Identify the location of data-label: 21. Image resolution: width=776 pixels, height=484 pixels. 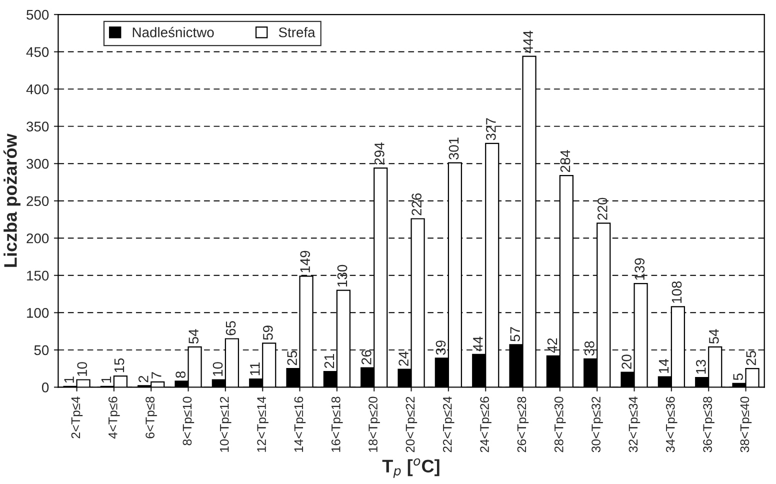
(329, 361).